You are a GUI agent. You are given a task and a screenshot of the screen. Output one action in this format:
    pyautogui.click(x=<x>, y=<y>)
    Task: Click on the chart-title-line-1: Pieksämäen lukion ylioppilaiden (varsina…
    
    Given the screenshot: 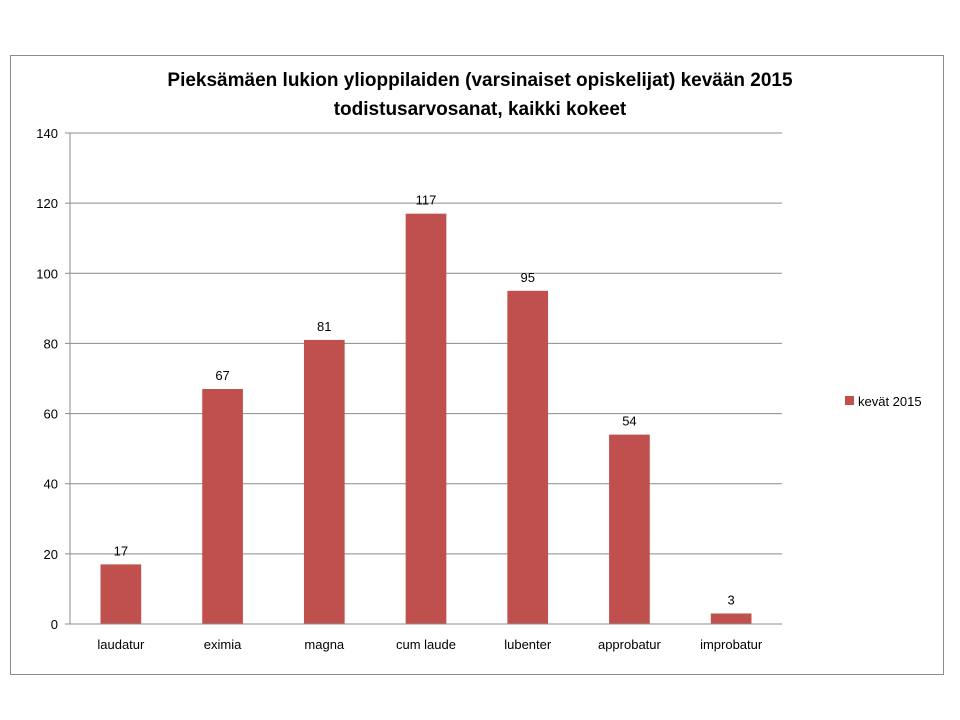 What is the action you would take?
    pyautogui.click(x=480, y=80)
    